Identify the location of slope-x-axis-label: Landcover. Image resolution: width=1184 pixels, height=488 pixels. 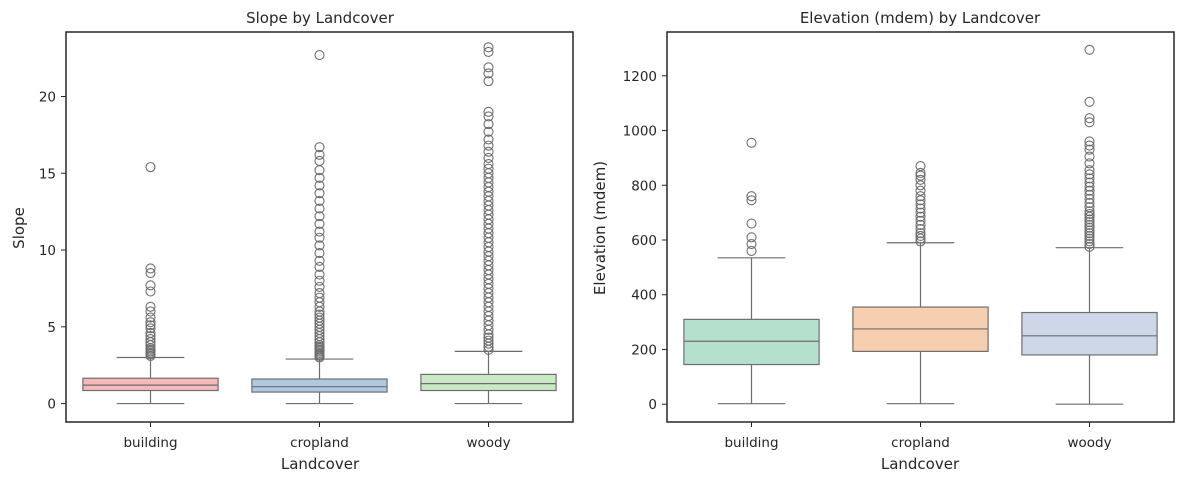
(320, 464).